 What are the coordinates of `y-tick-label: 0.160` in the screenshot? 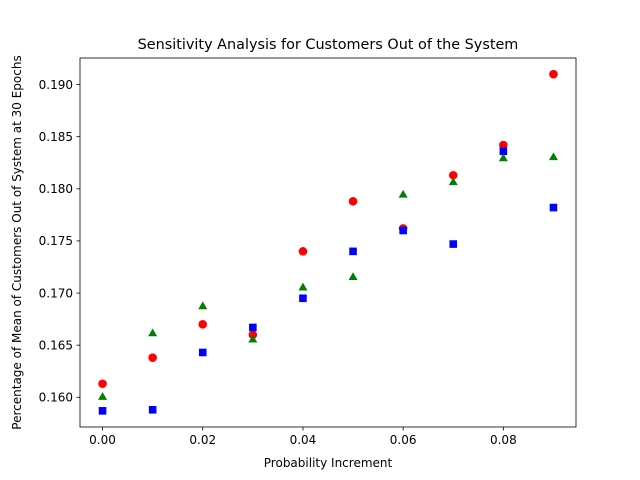 It's located at (56, 398).